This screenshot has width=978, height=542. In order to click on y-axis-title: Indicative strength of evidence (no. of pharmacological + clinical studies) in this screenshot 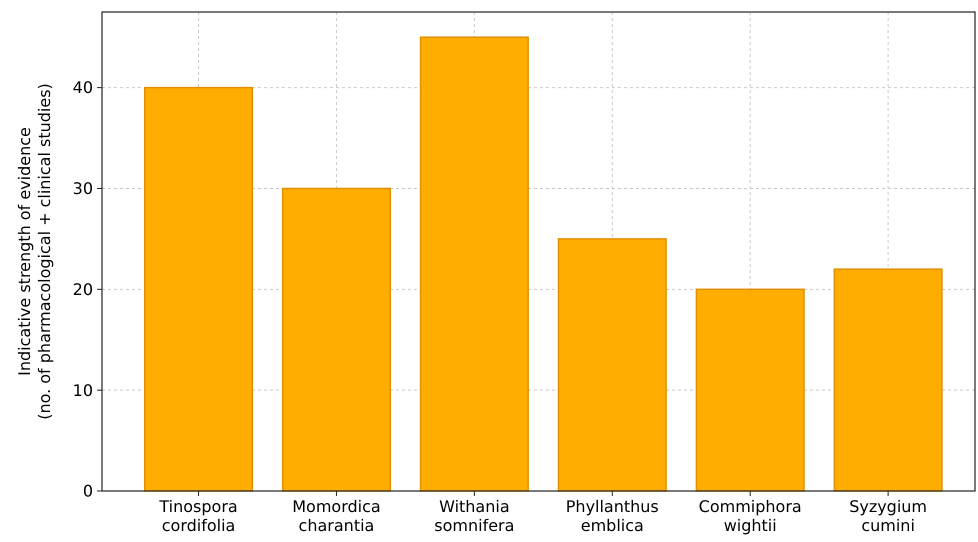, I will do `click(34, 251)`.